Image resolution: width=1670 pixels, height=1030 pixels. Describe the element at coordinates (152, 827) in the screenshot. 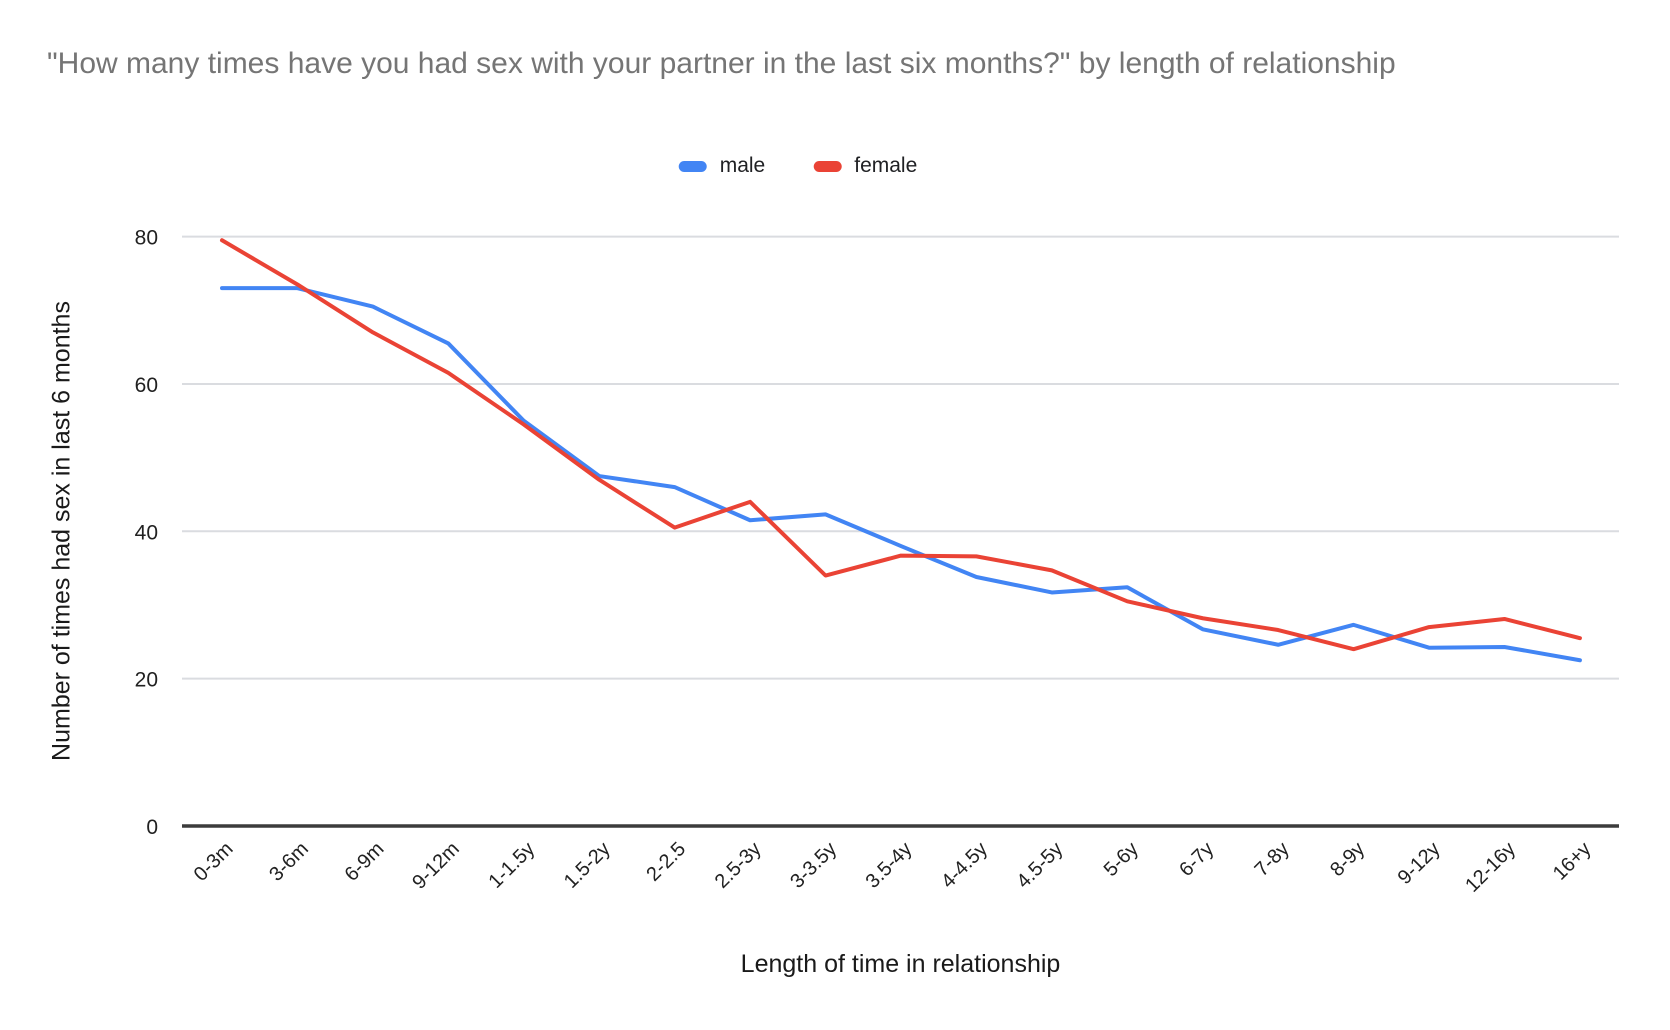

I see `y-tick-label: 0` at that location.